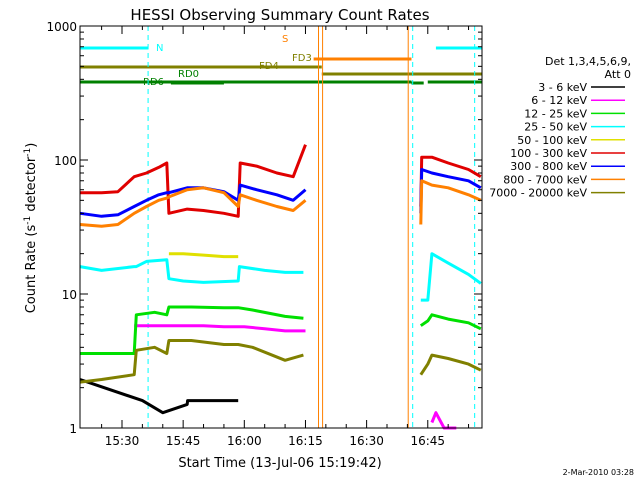 The height and width of the screenshot is (484, 640). Describe the element at coordinates (65, 161) in the screenshot. I see `y-tick-label: 100` at that location.